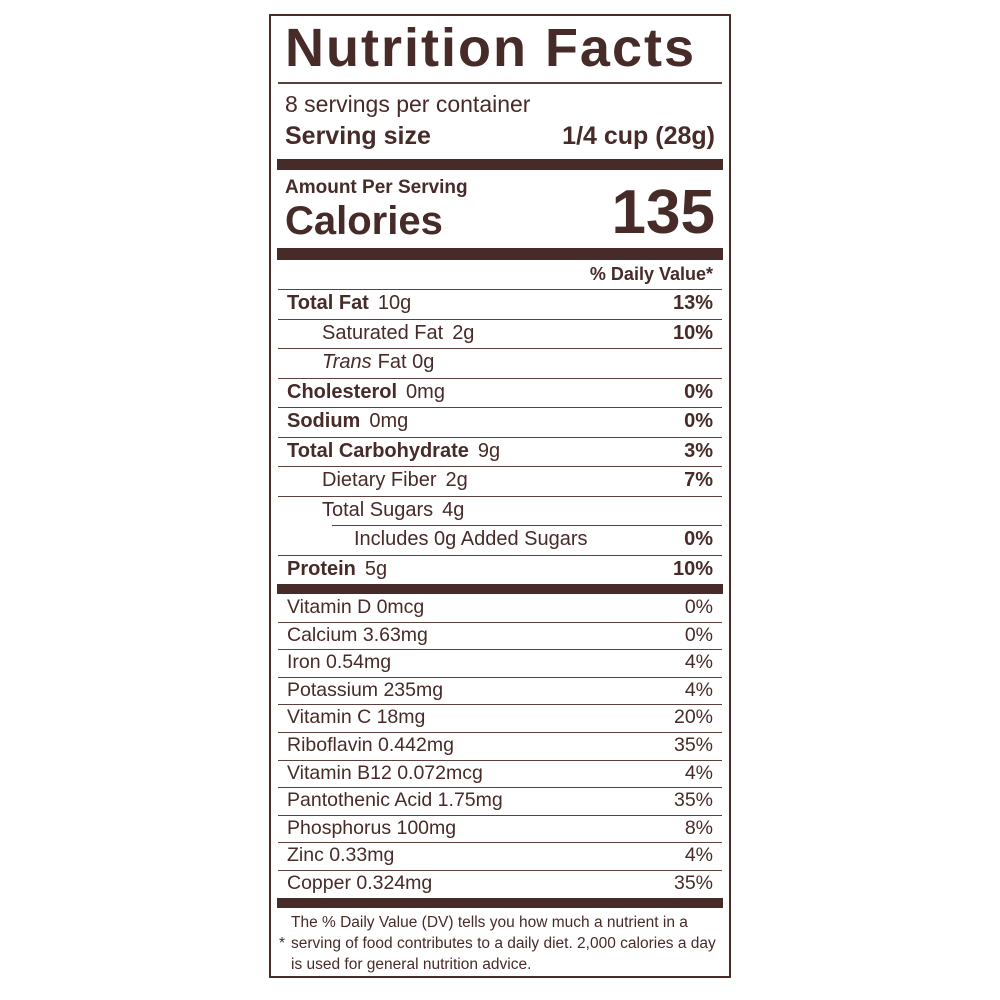 The height and width of the screenshot is (1000, 1000). I want to click on serving-size-row: Serving size 1/4 cup (28g), so click(500, 136).